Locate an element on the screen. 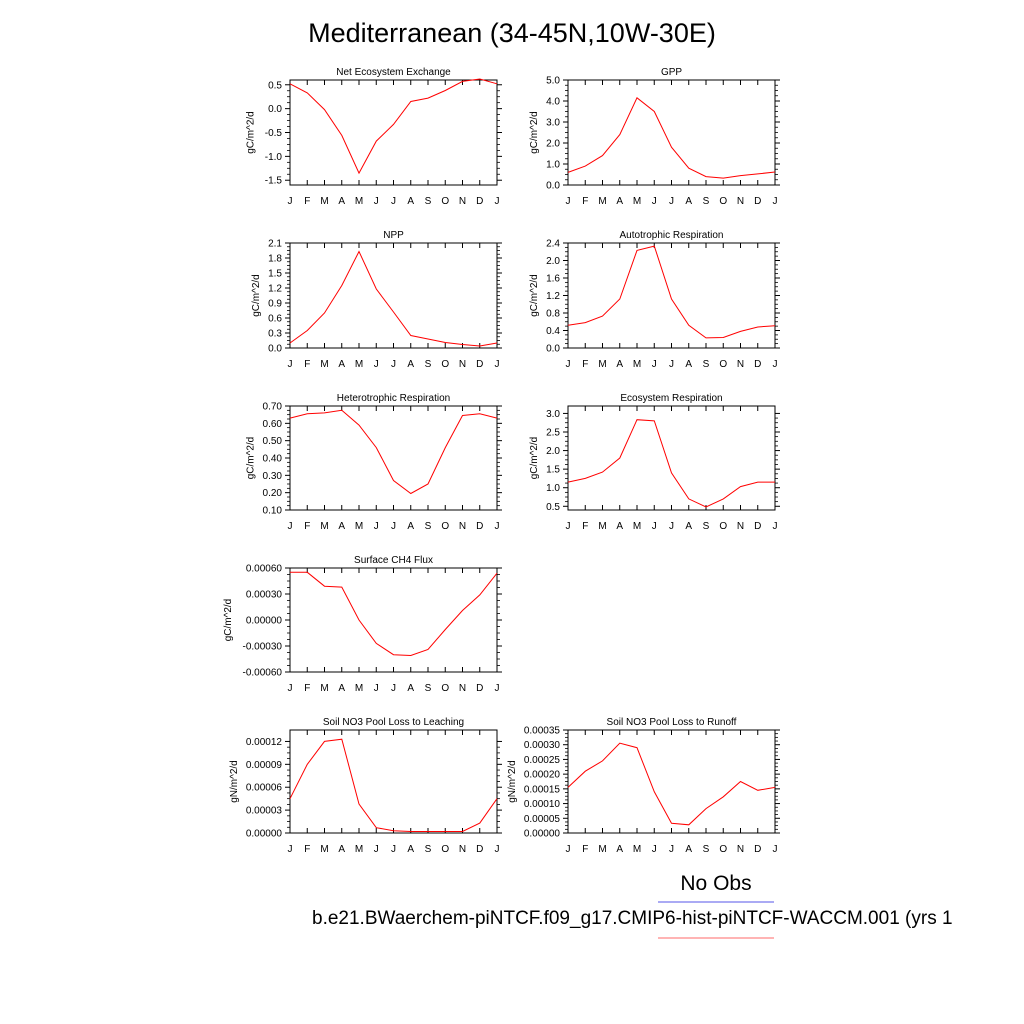 The width and height of the screenshot is (1024, 1024). panel-5-ytick-label: 0.70 is located at coordinates (273, 407).